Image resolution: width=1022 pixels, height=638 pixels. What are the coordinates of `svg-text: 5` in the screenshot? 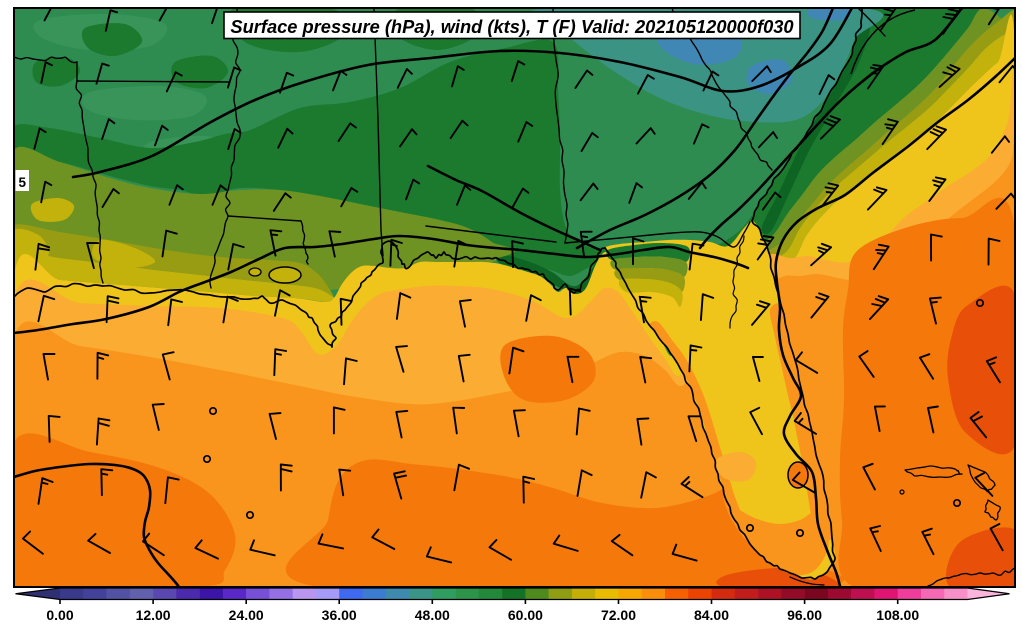 It's located at (23, 182).